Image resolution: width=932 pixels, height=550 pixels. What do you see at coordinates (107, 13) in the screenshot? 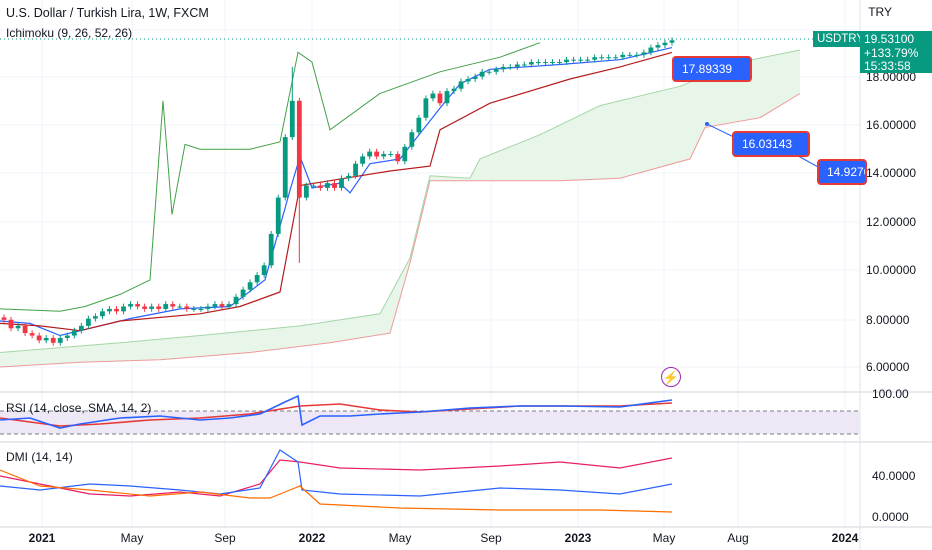
I see `chart-title: U.S. Dollar / Turkish Lira, 1W, FXCM` at bounding box center [107, 13].